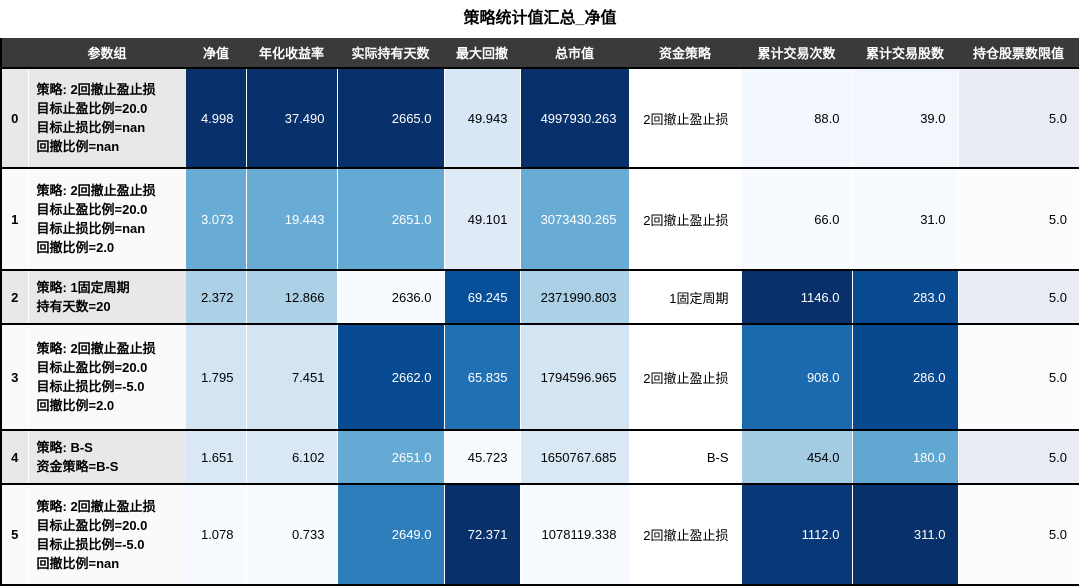 The image size is (1080, 586). Describe the element at coordinates (796, 53) in the screenshot. I see `column-header-trade-count: 累计交易次数` at that location.